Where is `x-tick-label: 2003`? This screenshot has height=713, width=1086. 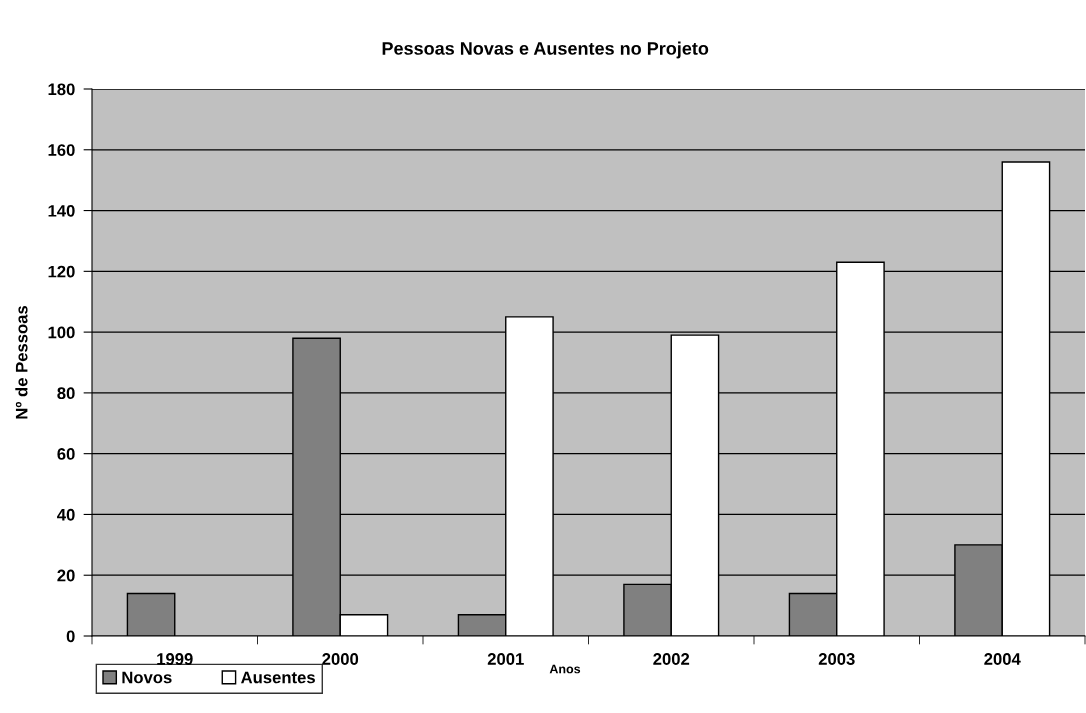 x-tick-label: 2003 is located at coordinates (836, 659).